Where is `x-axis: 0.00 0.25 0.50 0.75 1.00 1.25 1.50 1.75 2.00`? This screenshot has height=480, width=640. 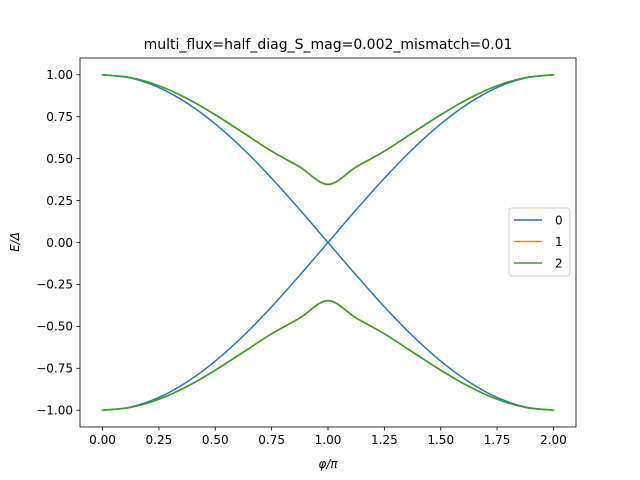
x-axis: 0.00 0.25 0.50 0.75 1.00 1.25 1.50 1.75 2.00 is located at coordinates (328, 437).